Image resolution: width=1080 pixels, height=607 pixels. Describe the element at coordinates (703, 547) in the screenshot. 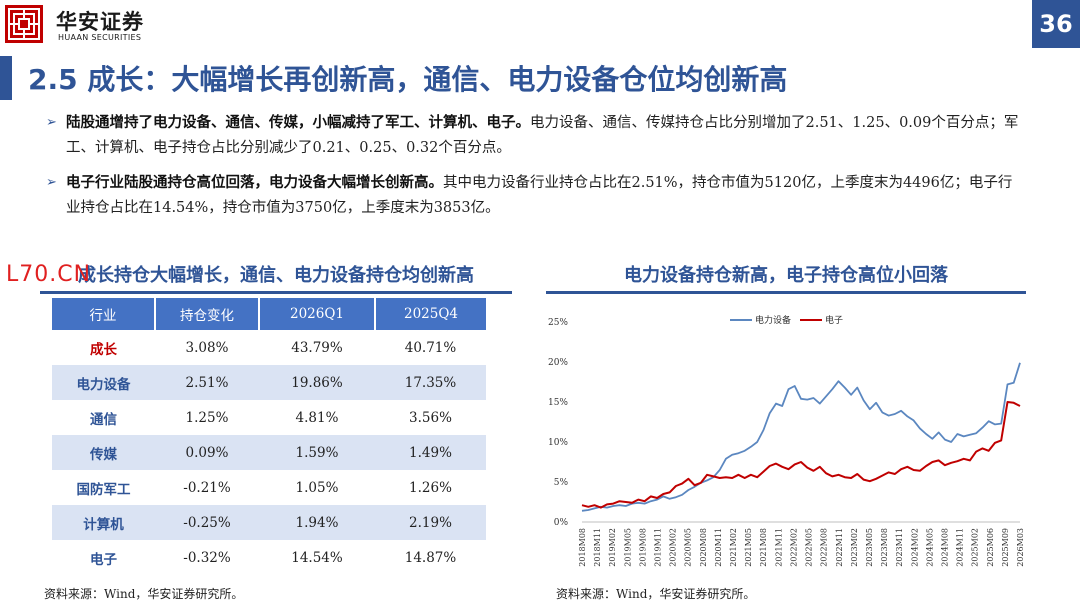

I see `x-tick-label: 2020M08` at that location.